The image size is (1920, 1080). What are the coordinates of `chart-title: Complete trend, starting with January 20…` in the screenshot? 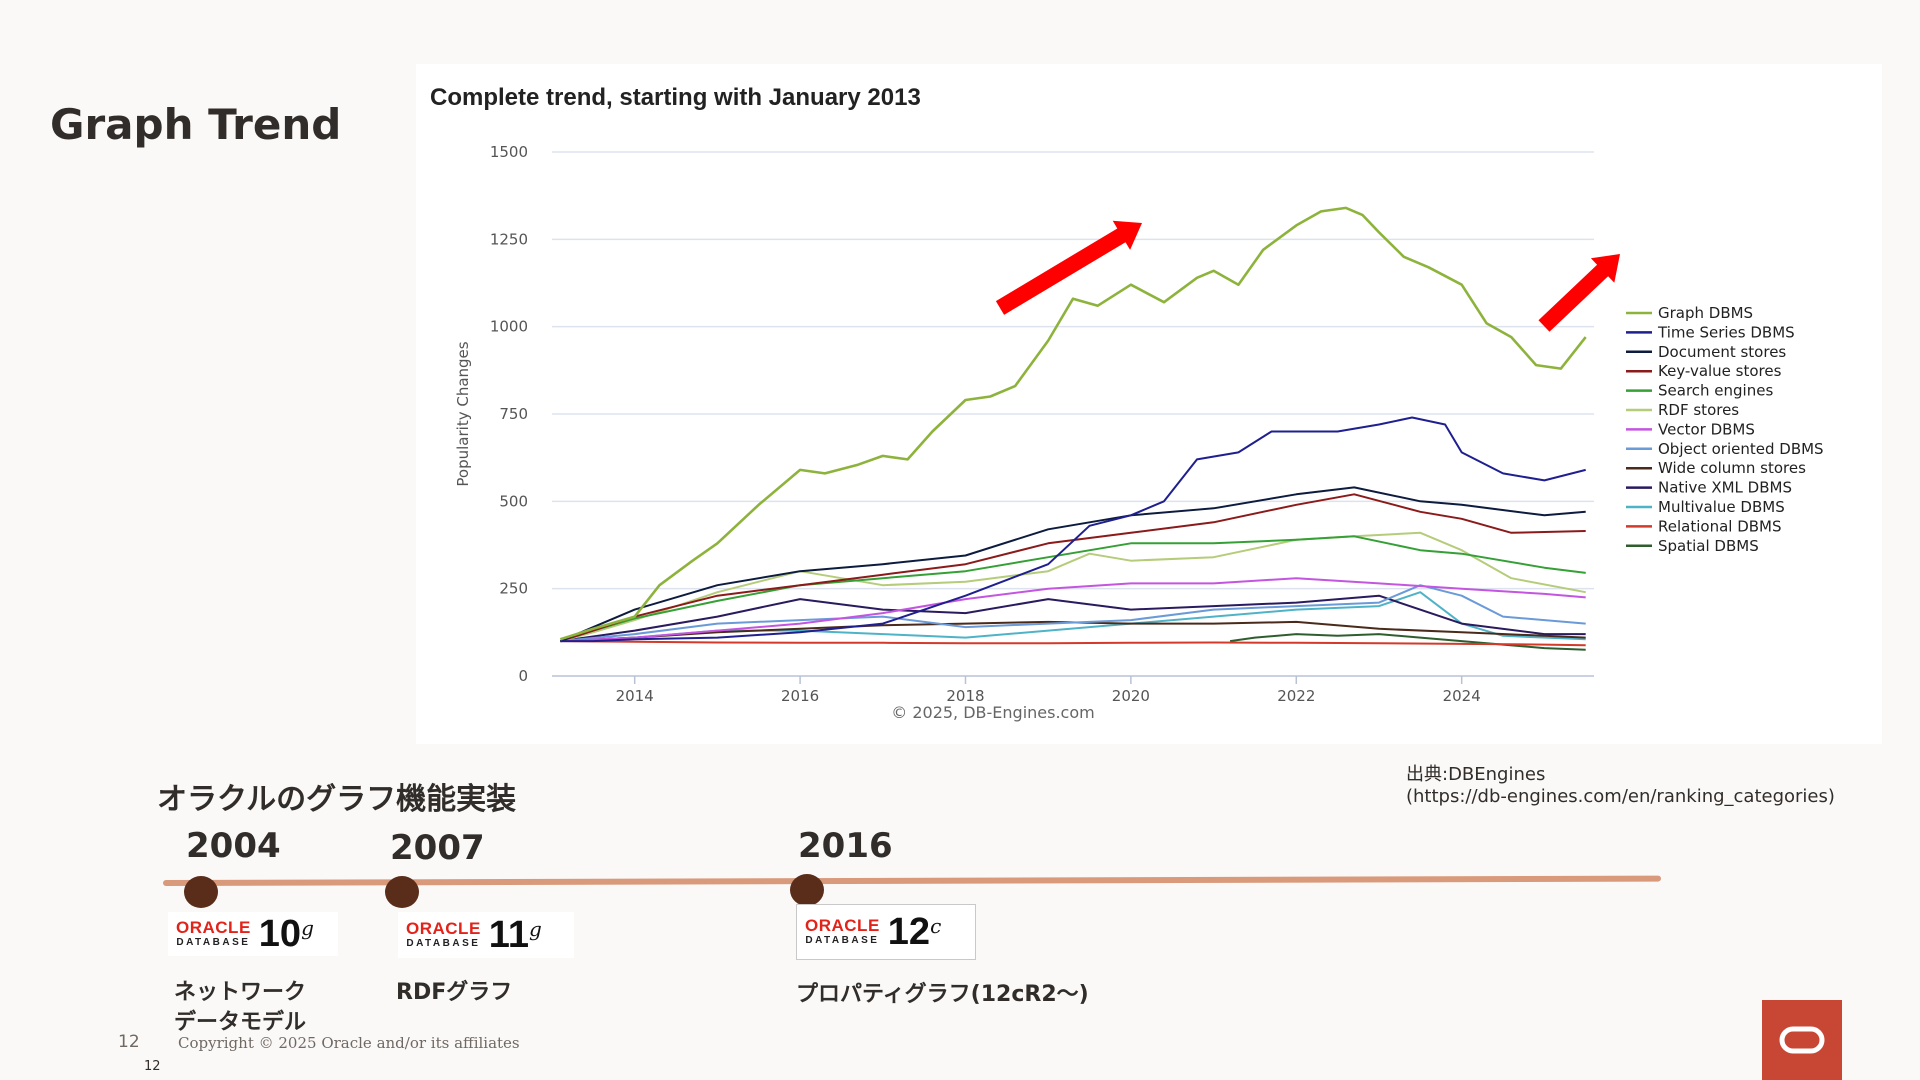 It's located at (675, 97).